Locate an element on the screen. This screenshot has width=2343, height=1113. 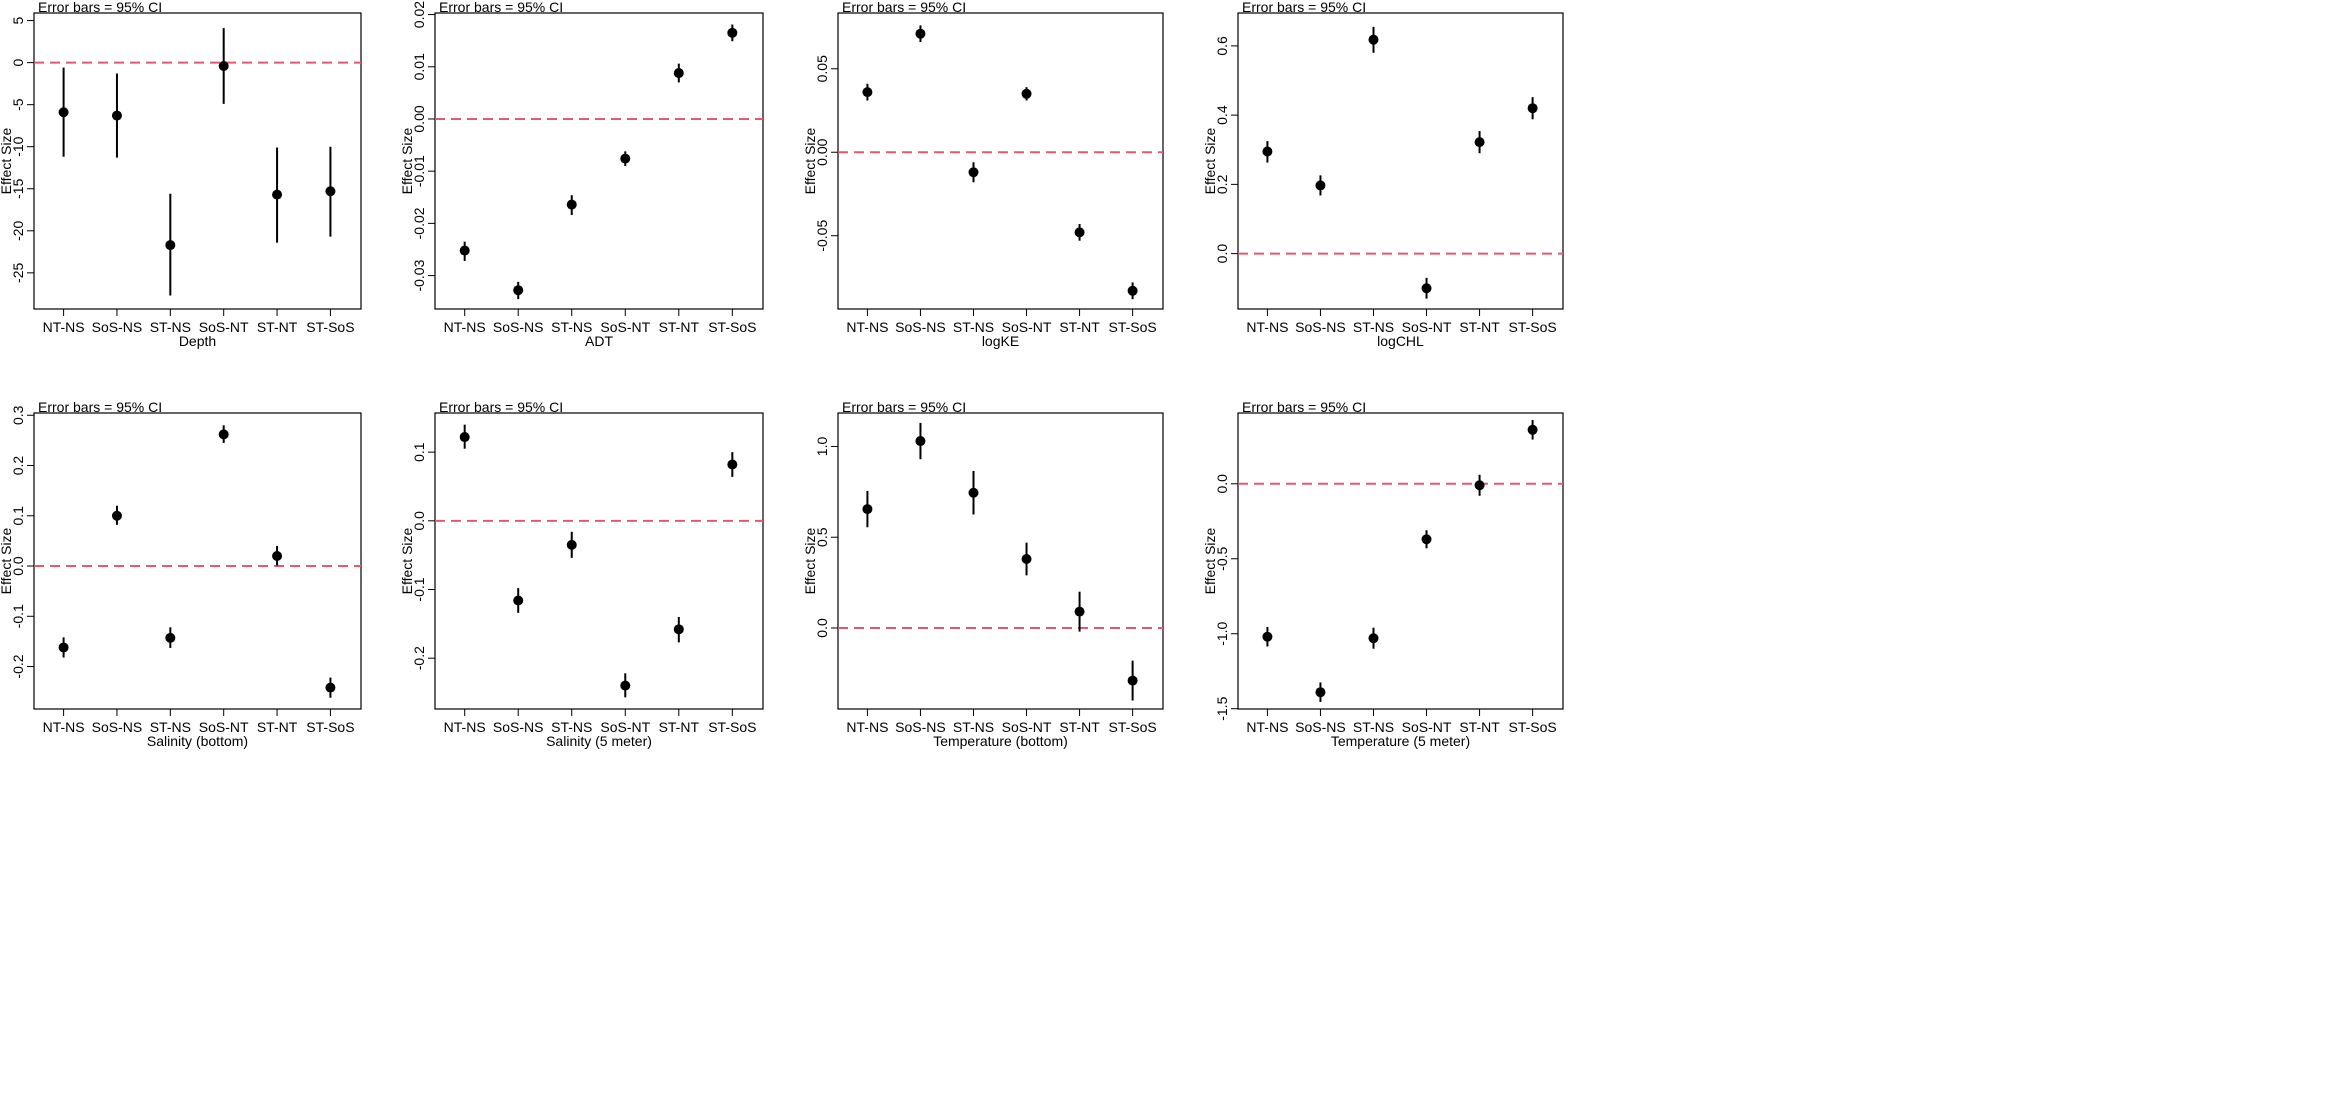
y-tick-label: 0.4 is located at coordinates (1222, 115).